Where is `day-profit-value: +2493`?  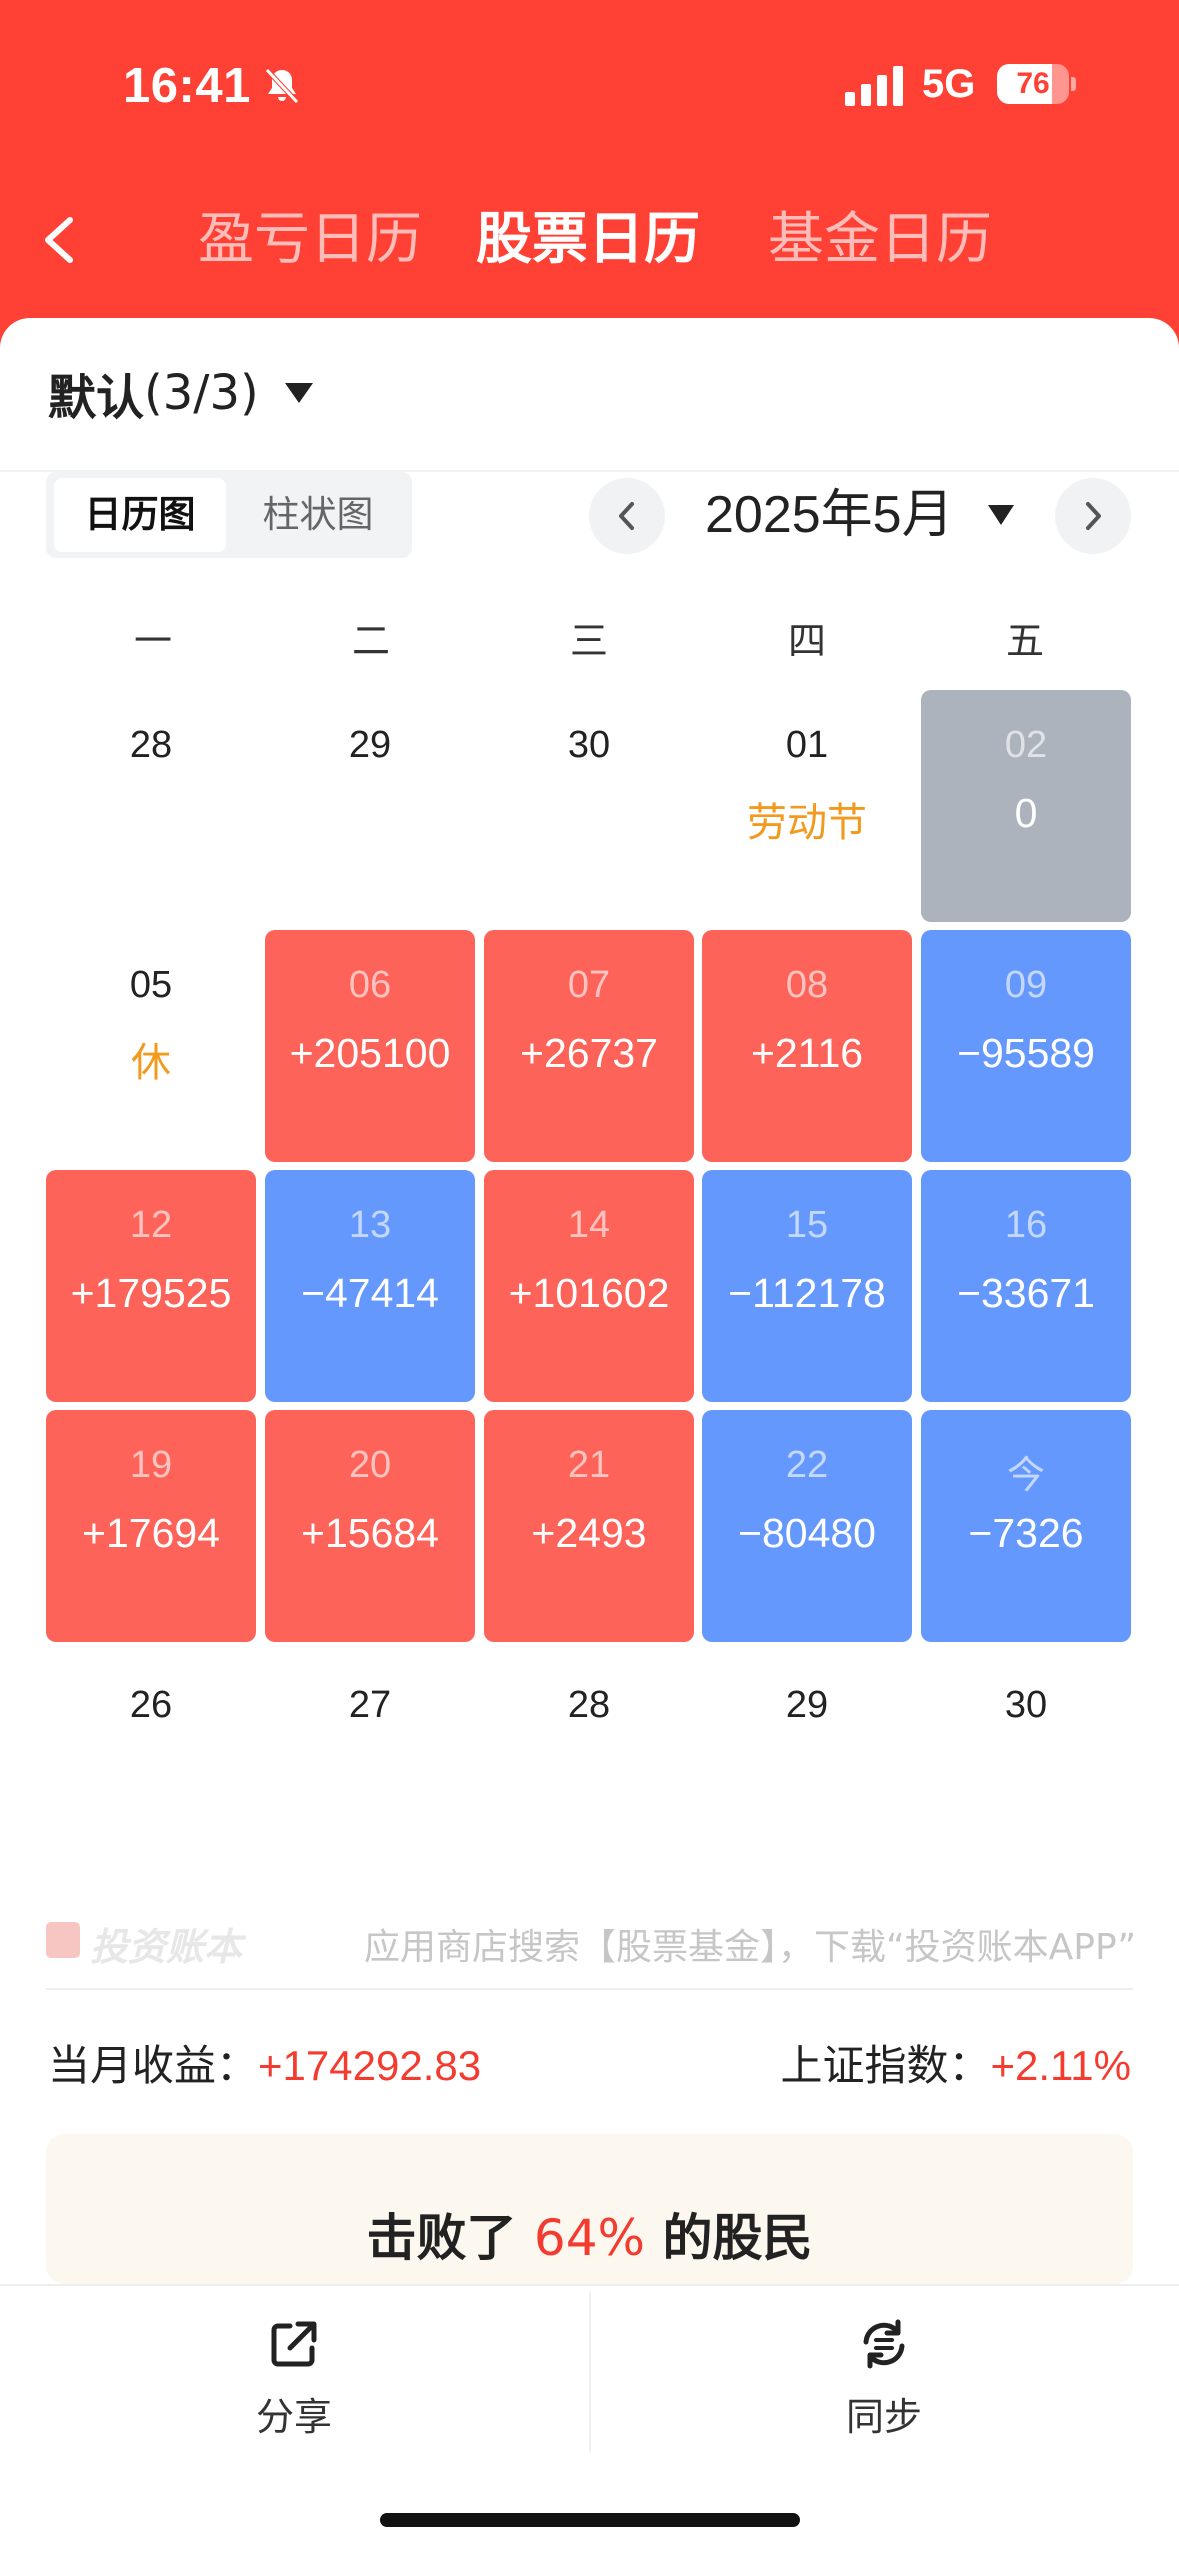
day-profit-value: +2493 is located at coordinates (589, 1533).